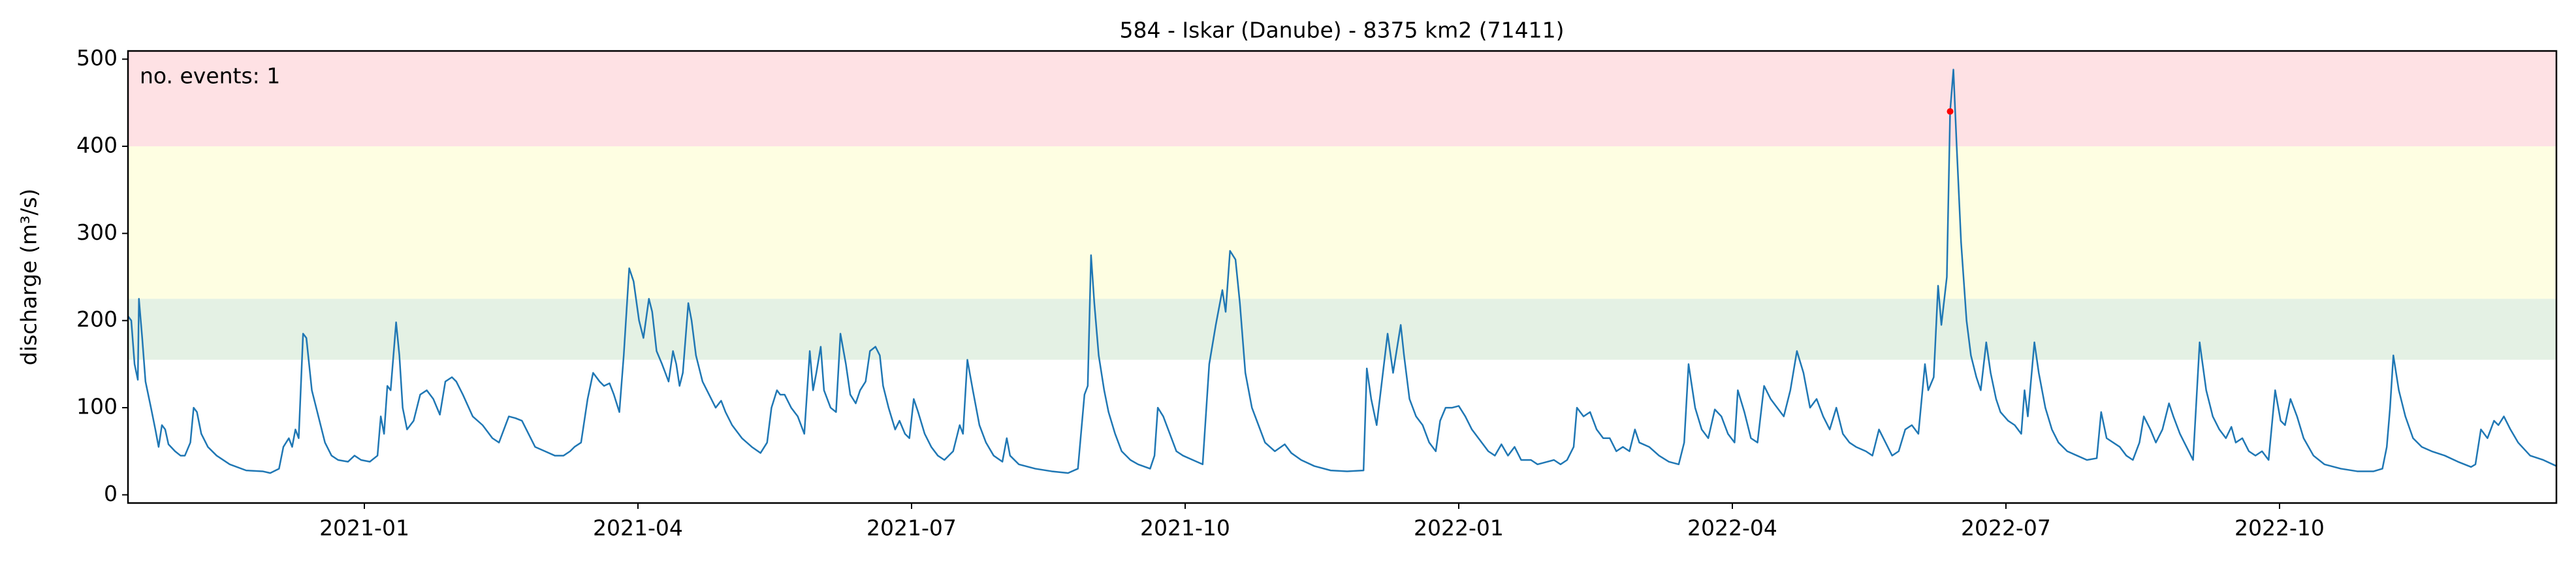 Image resolution: width=2576 pixels, height=569 pixels. Describe the element at coordinates (638, 528) in the screenshot. I see `x-tick-label: 2021-04` at that location.